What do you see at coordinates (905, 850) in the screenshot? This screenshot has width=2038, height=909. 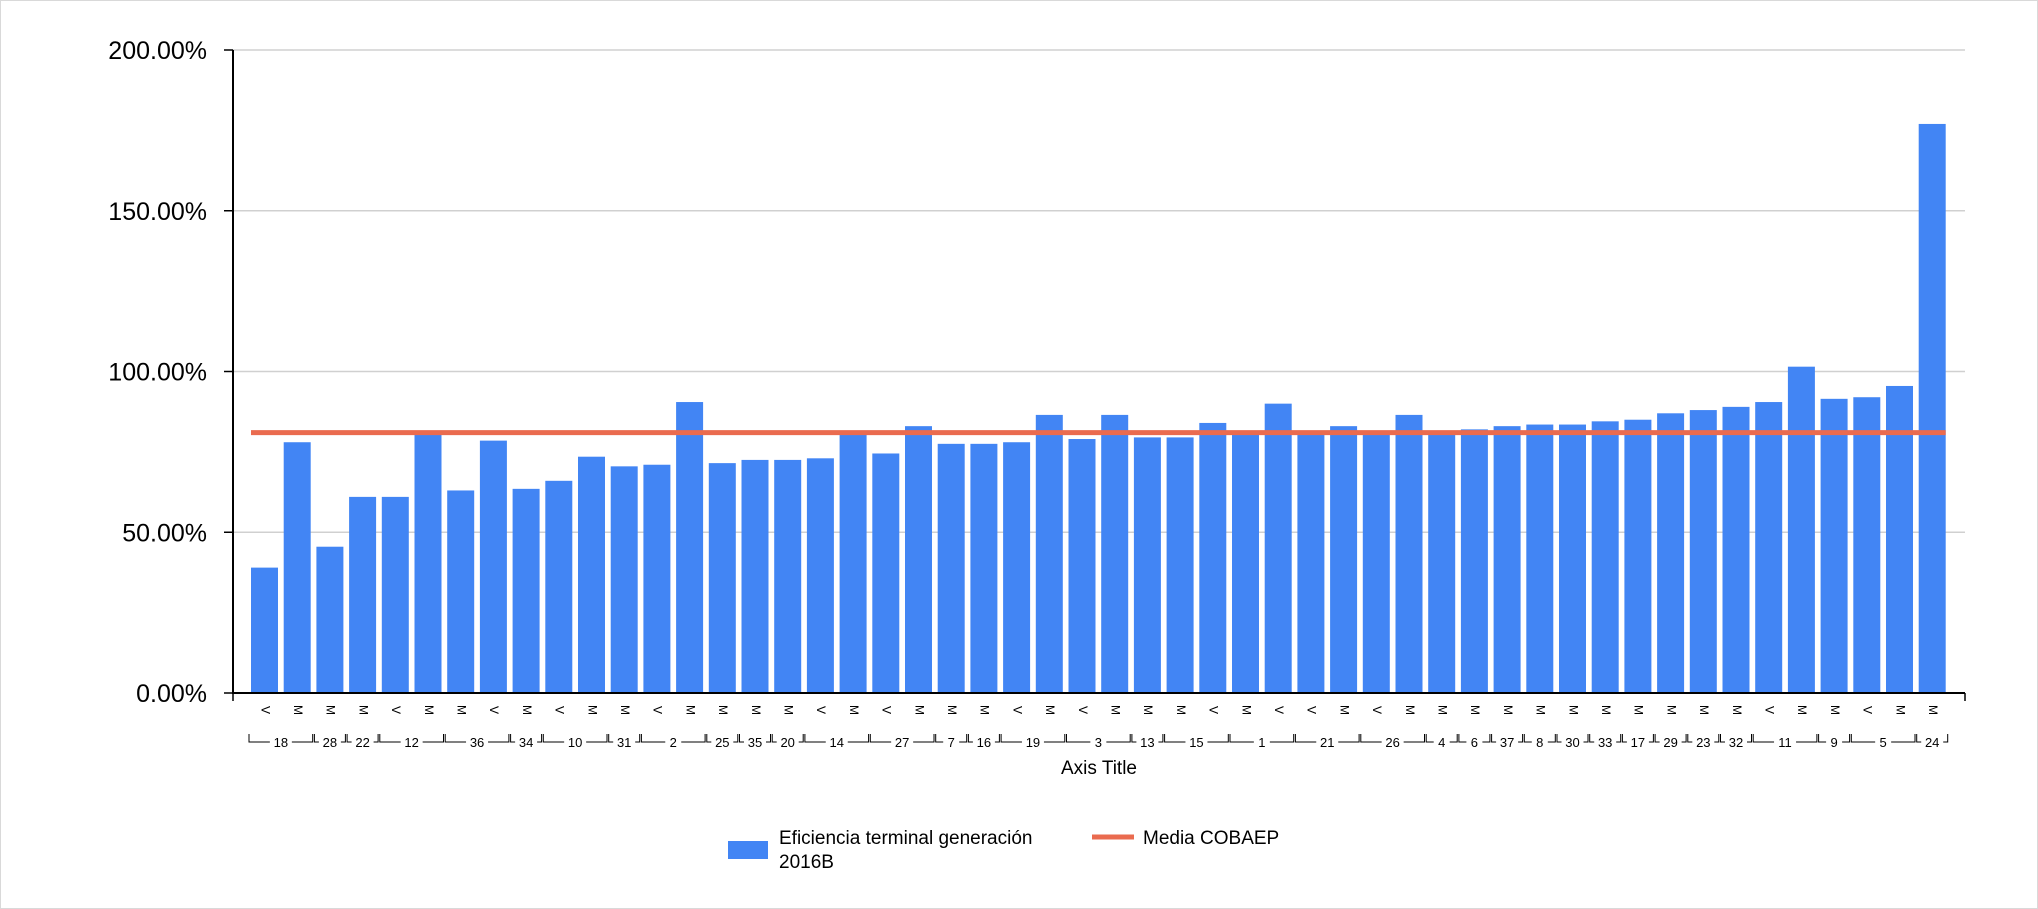 I see `legend-label-eficiencia: Eficiencia terminal generación 2016B` at bounding box center [905, 850].